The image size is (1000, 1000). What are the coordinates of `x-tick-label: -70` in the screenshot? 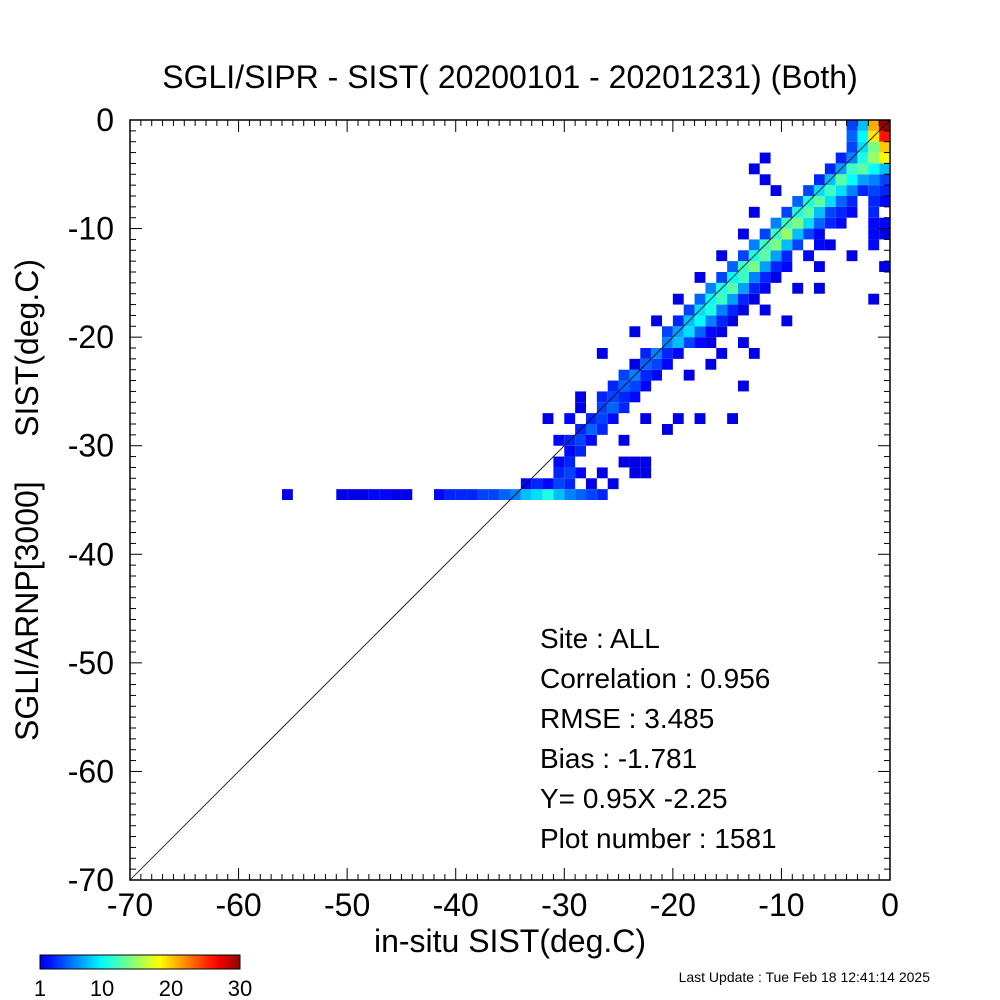 It's located at (130, 905).